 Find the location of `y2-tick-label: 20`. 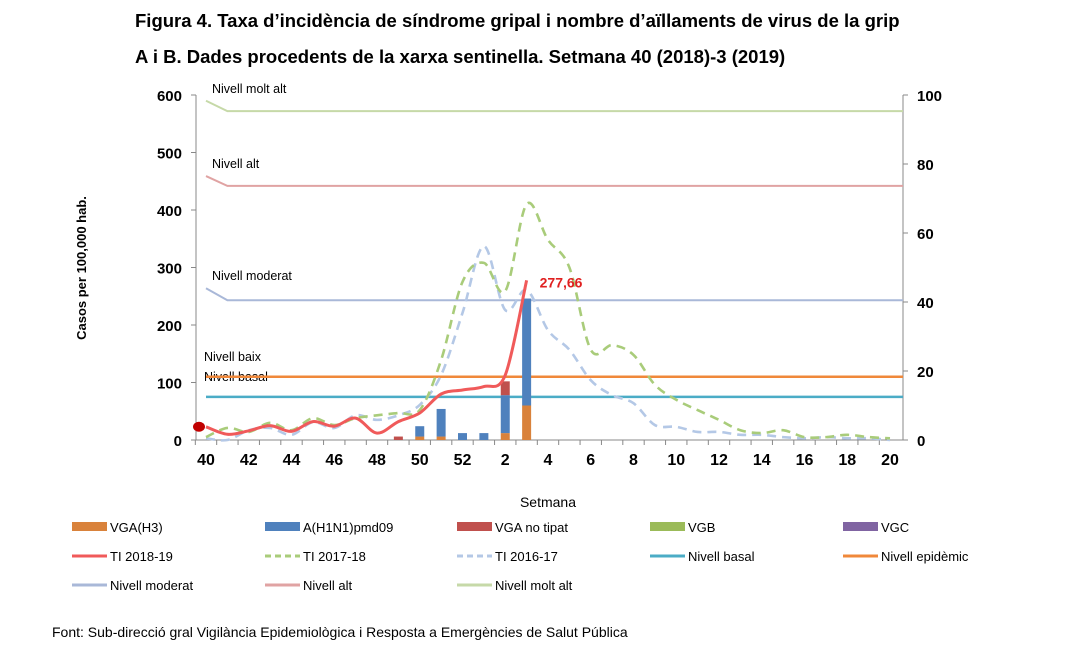

y2-tick-label: 20 is located at coordinates (925, 372).